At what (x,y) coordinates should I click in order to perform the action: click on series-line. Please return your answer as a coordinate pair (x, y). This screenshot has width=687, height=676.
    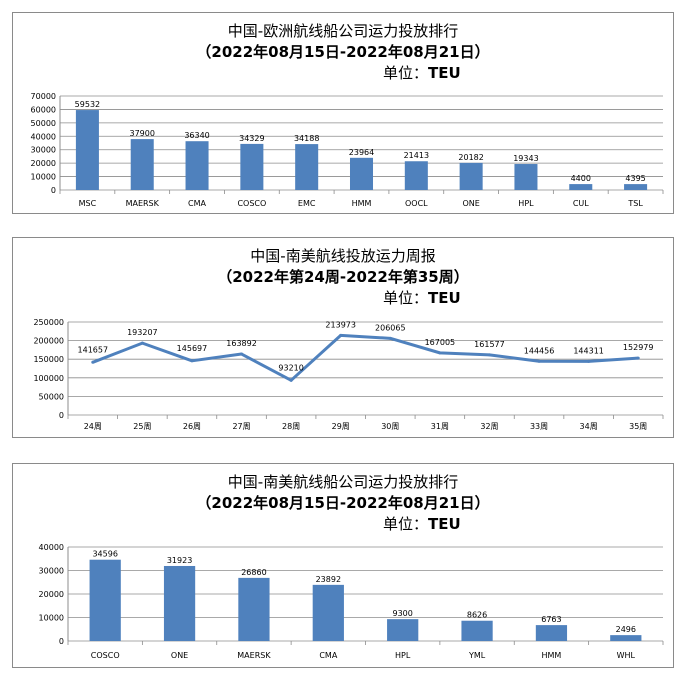
    Looking at the image, I should click on (365, 357).